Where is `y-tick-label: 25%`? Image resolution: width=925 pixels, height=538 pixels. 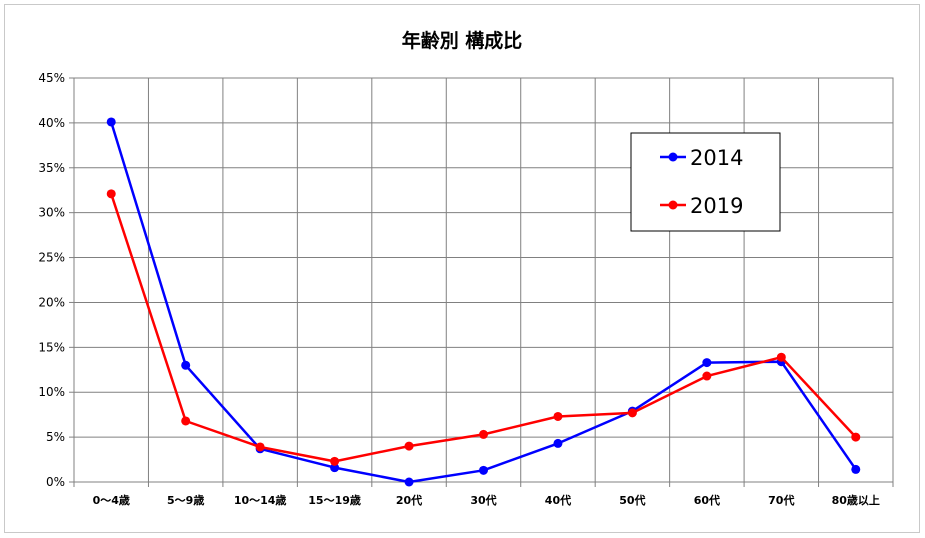
y-tick-label: 25% is located at coordinates (51, 258).